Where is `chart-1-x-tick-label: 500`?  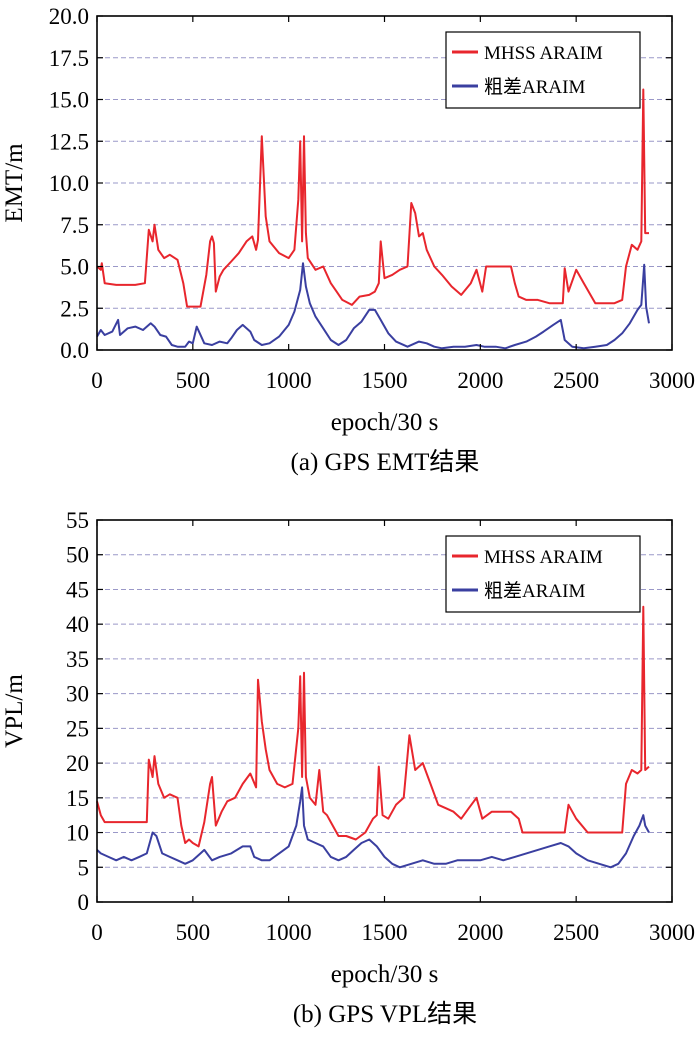 chart-1-x-tick-label: 500 is located at coordinates (193, 932).